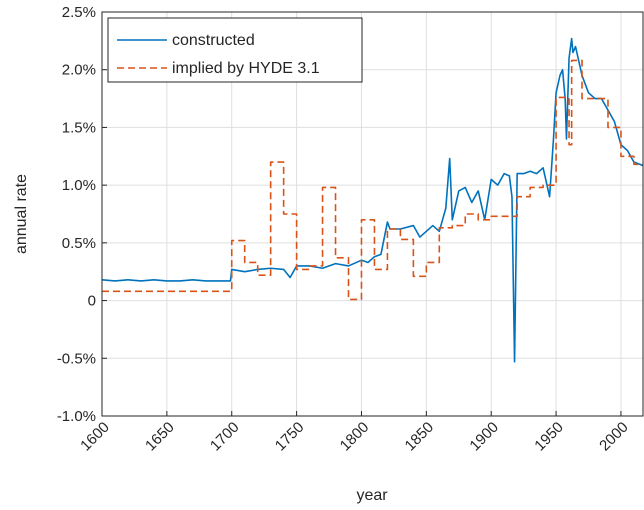  Describe the element at coordinates (79, 127) in the screenshot. I see `y-tick-label: 1.5%` at that location.